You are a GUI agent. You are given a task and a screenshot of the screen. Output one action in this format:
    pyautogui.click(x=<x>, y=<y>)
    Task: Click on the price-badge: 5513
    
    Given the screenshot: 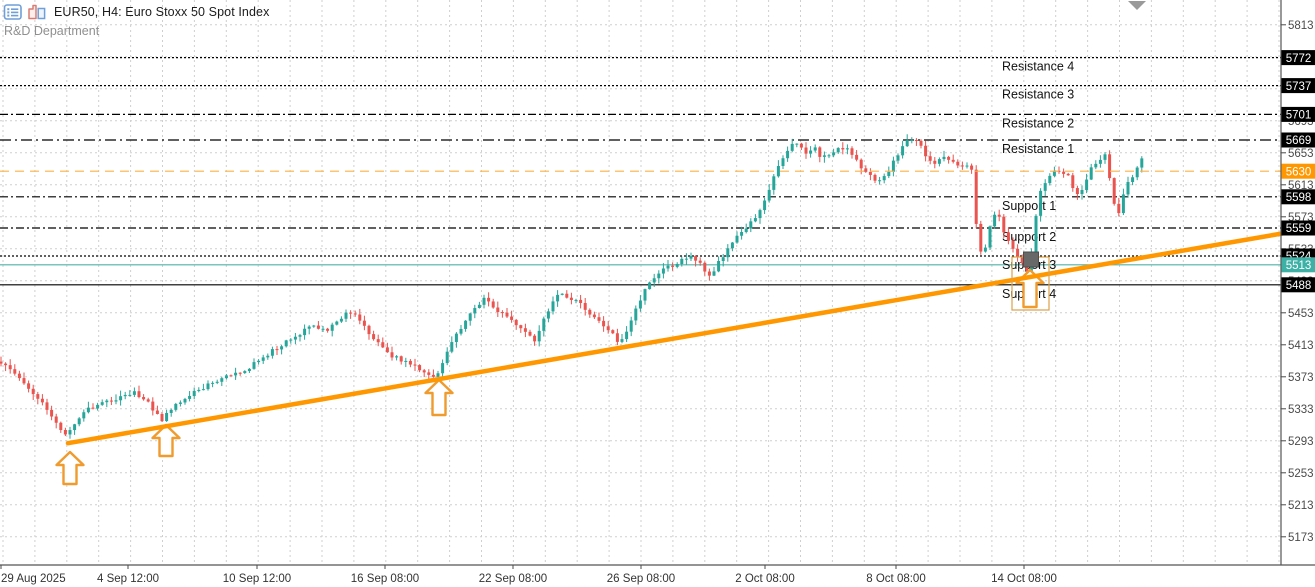 What is the action you would take?
    pyautogui.click(x=1298, y=265)
    